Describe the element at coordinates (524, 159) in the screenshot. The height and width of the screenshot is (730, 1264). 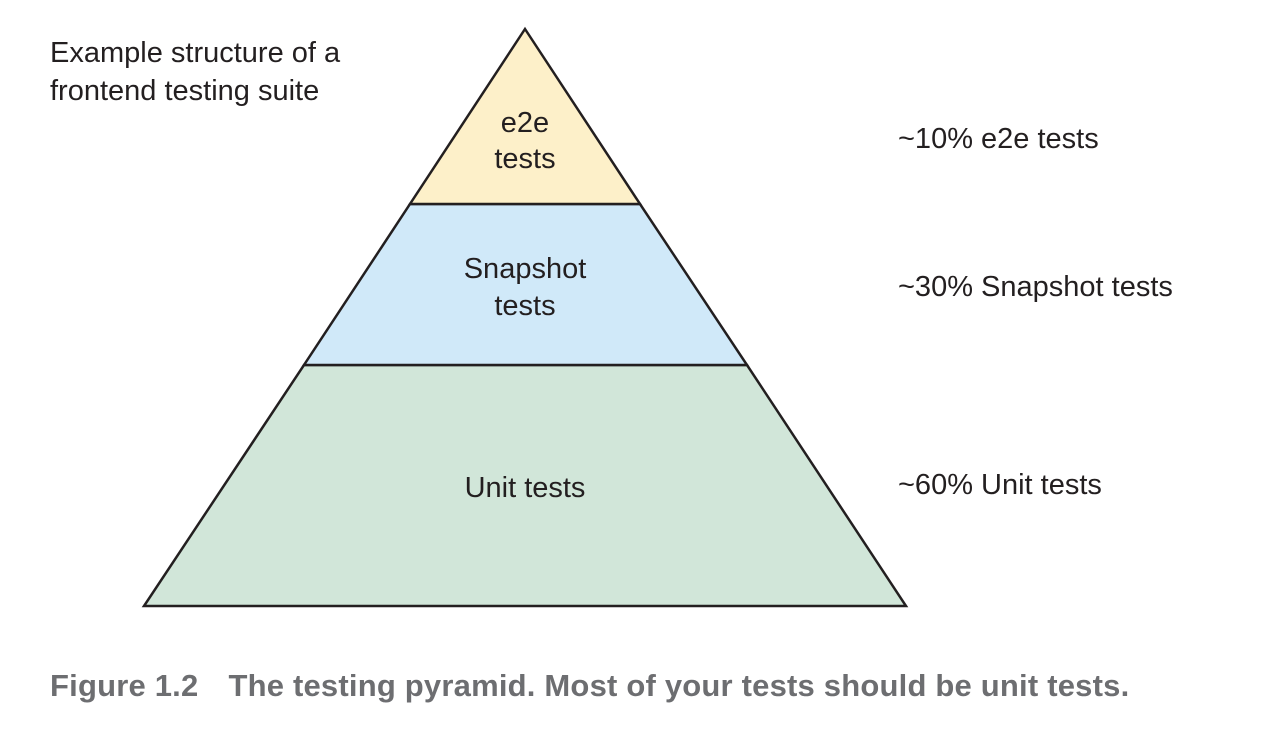
I see `e2e-tier-label-line2: tests` at that location.